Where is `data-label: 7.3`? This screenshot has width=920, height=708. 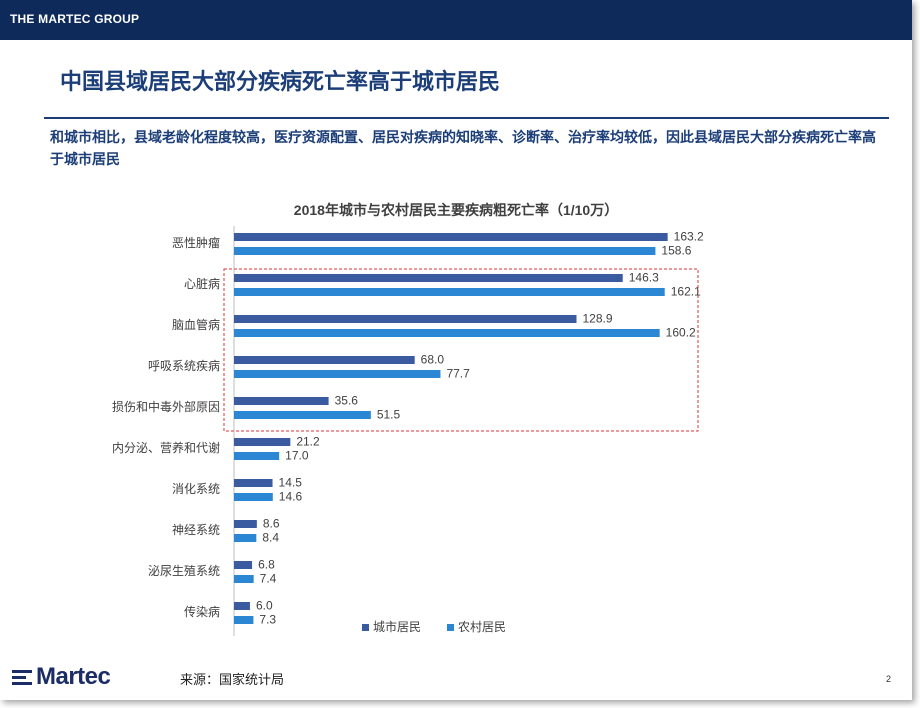
data-label: 7.3 is located at coordinates (267, 620).